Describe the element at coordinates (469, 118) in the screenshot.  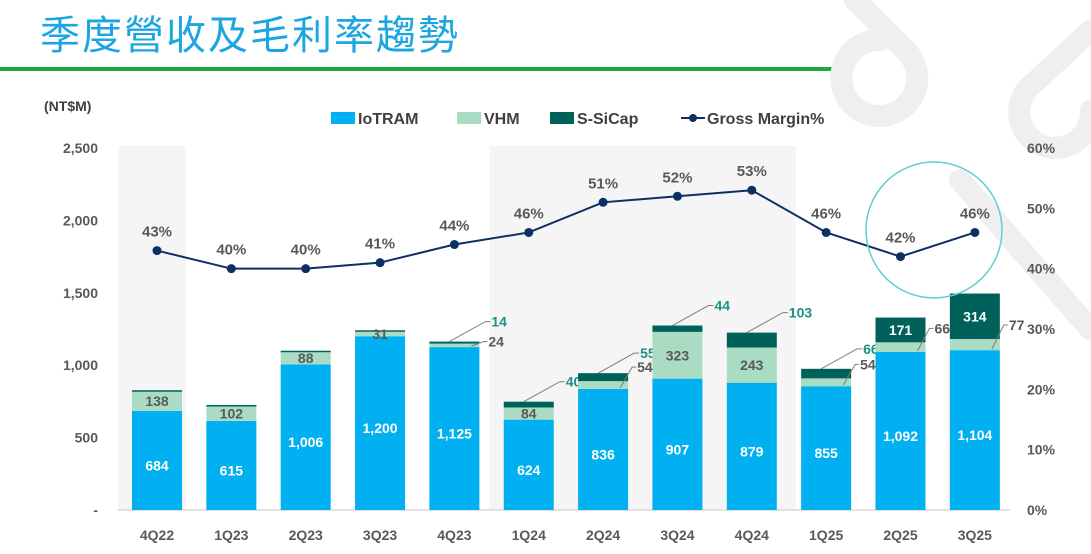
I see `legend-swatch-vhm` at that location.